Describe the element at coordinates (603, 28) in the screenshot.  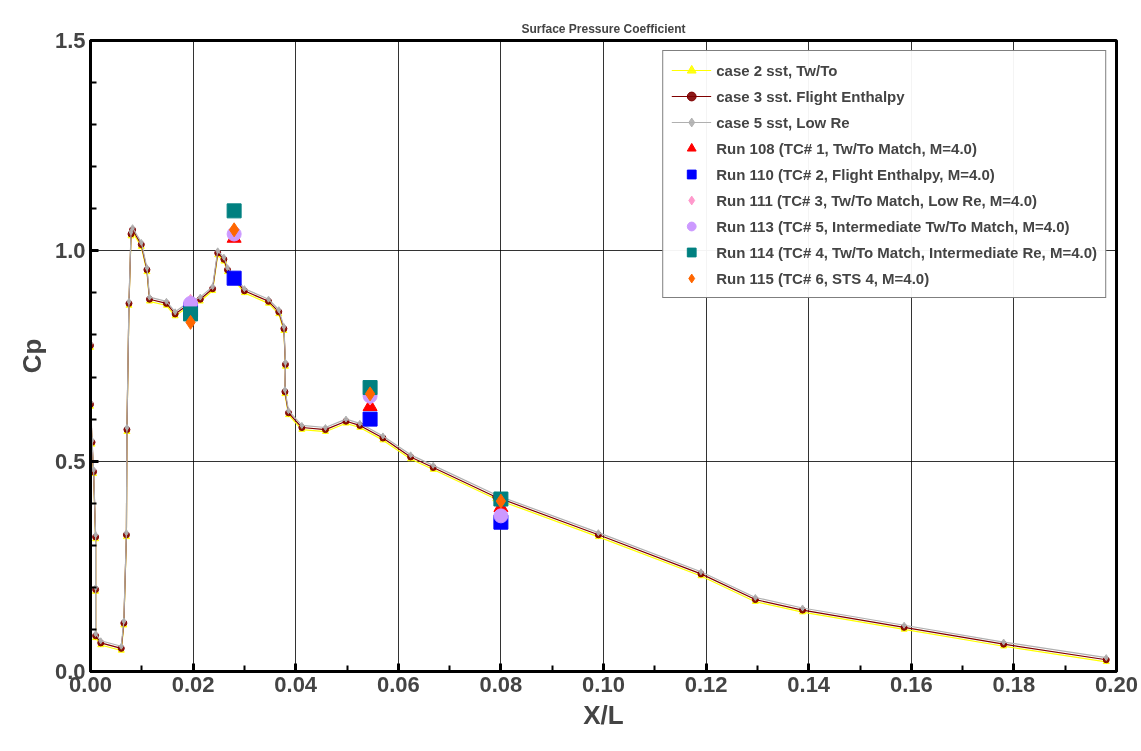
I see `chart-title: Surface Pressure Coefficient` at that location.